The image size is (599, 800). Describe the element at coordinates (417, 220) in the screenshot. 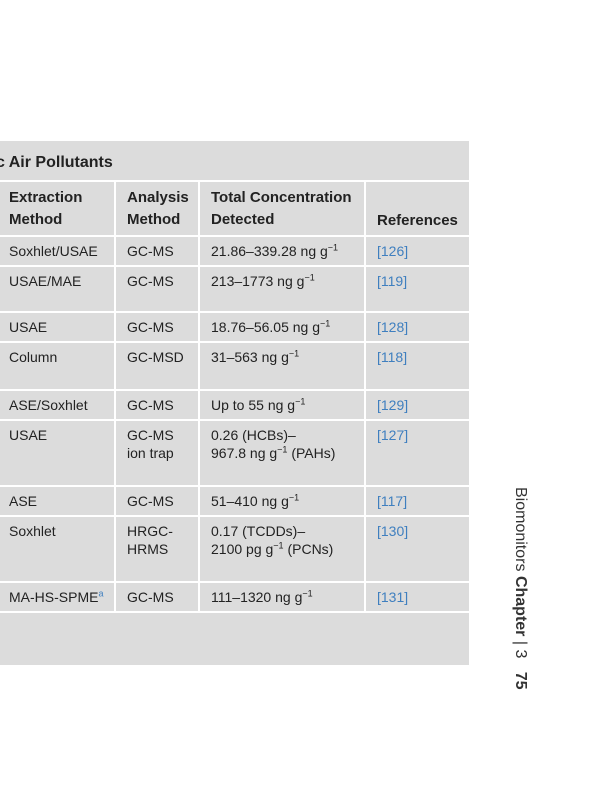

I see `column-header: References` at that location.